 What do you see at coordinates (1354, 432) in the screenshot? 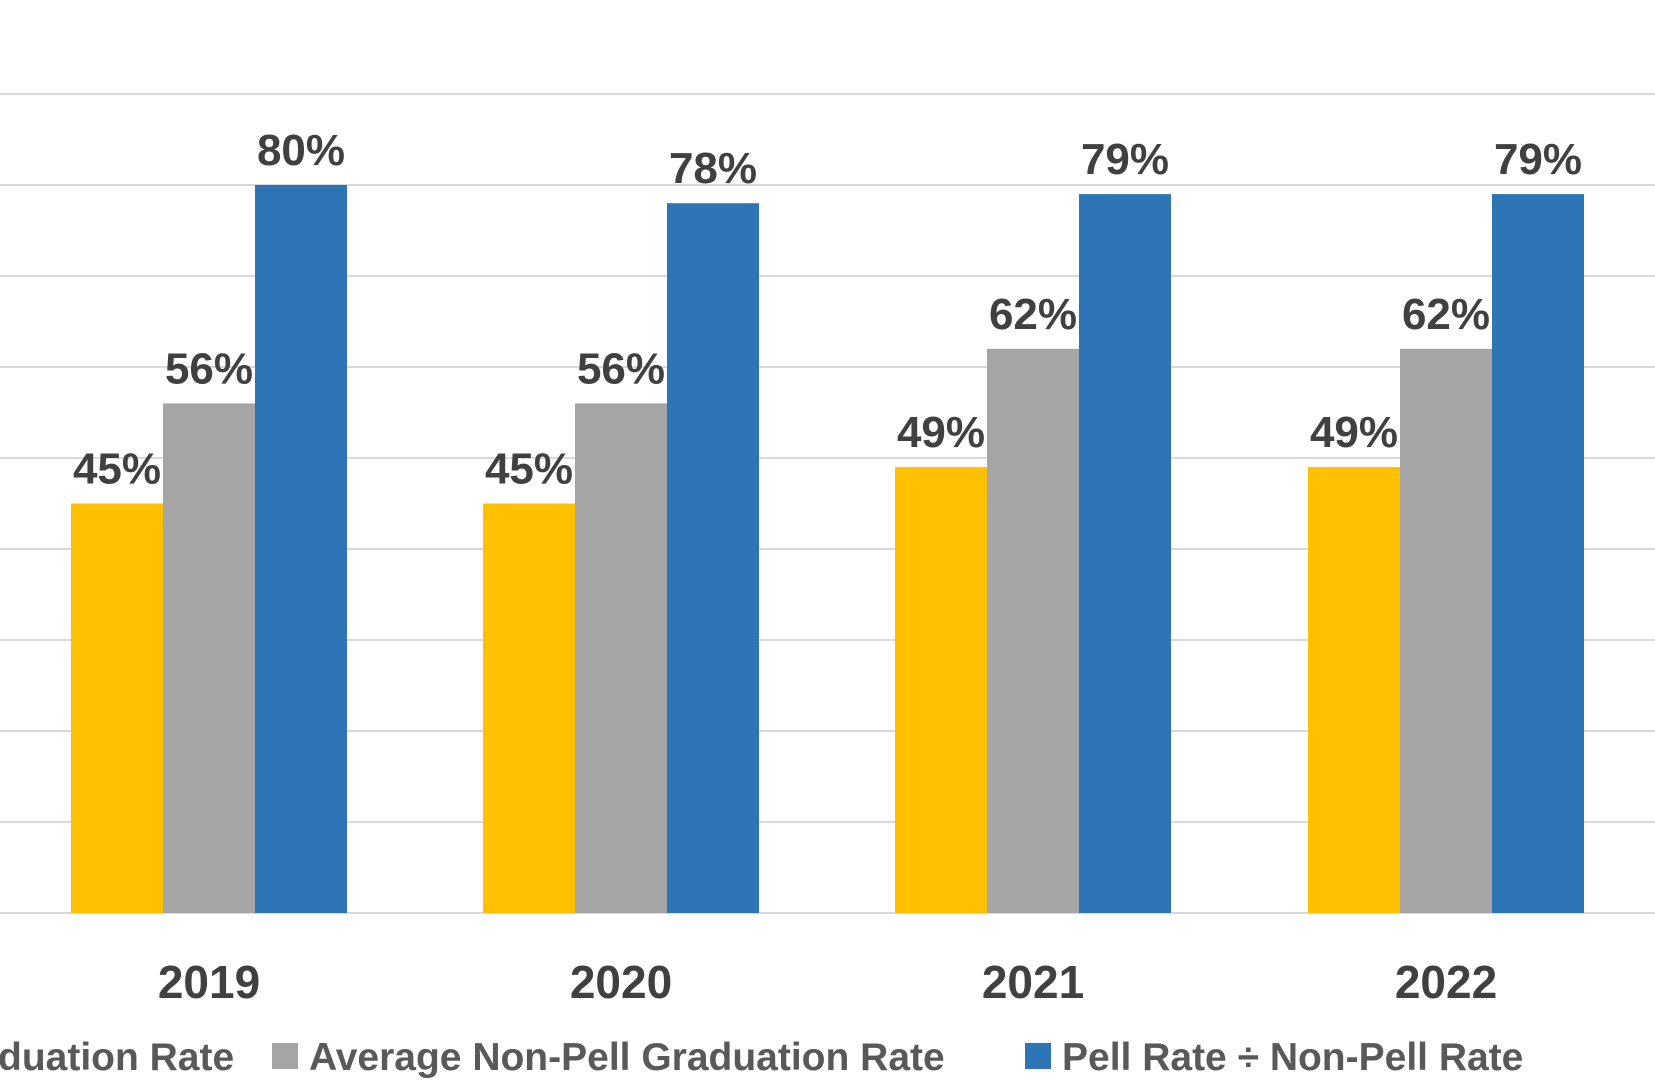
I see `data-label-2022-series-1: 49%` at bounding box center [1354, 432].